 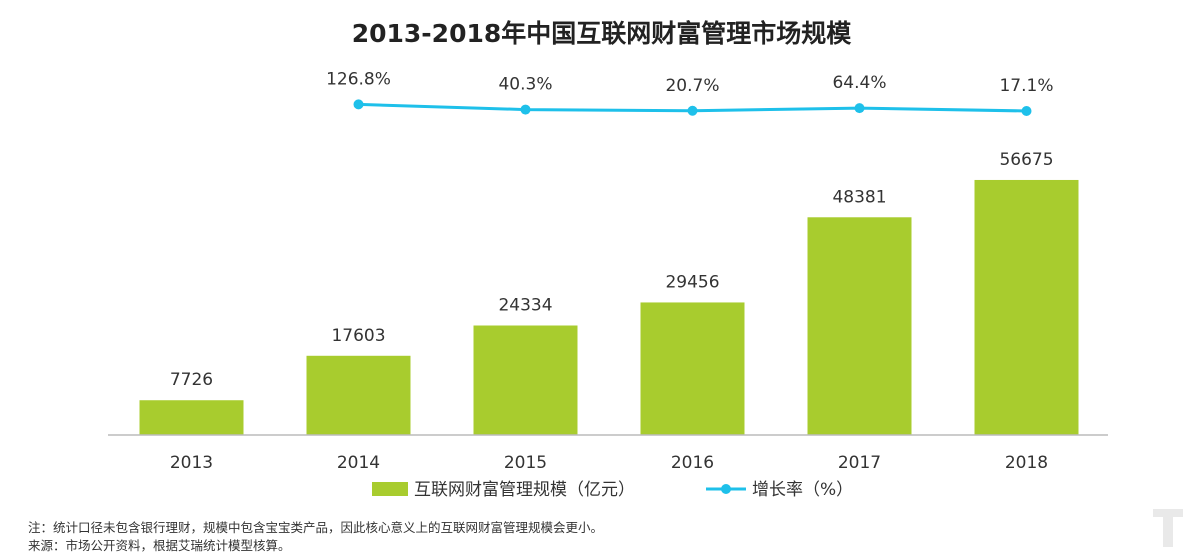 What do you see at coordinates (191, 417) in the screenshot?
I see `bar-2013` at bounding box center [191, 417].